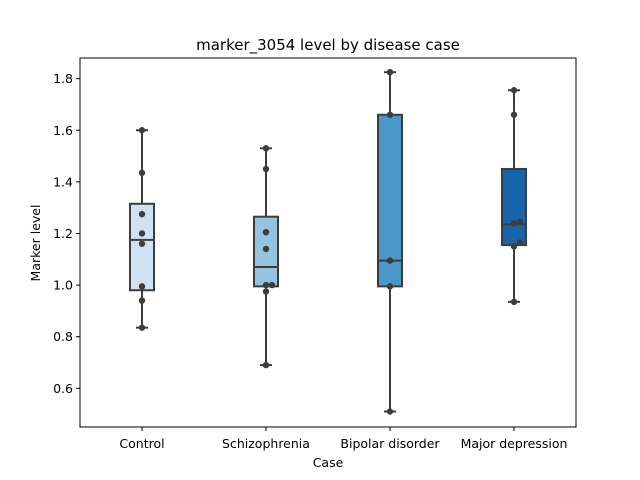 This screenshot has height=480, width=640. I want to click on box-group-control, so click(142, 229).